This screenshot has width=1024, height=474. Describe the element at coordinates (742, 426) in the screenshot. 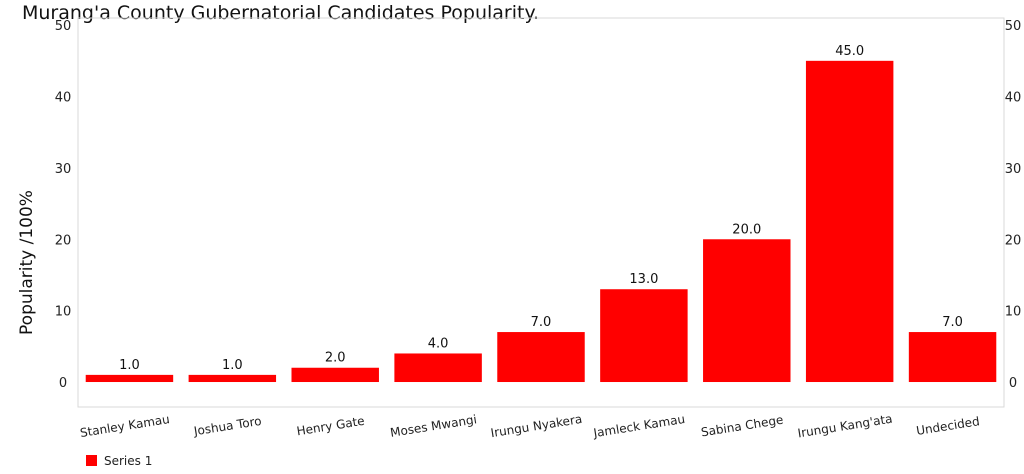

I see `category-label: Sabina Chege` at that location.